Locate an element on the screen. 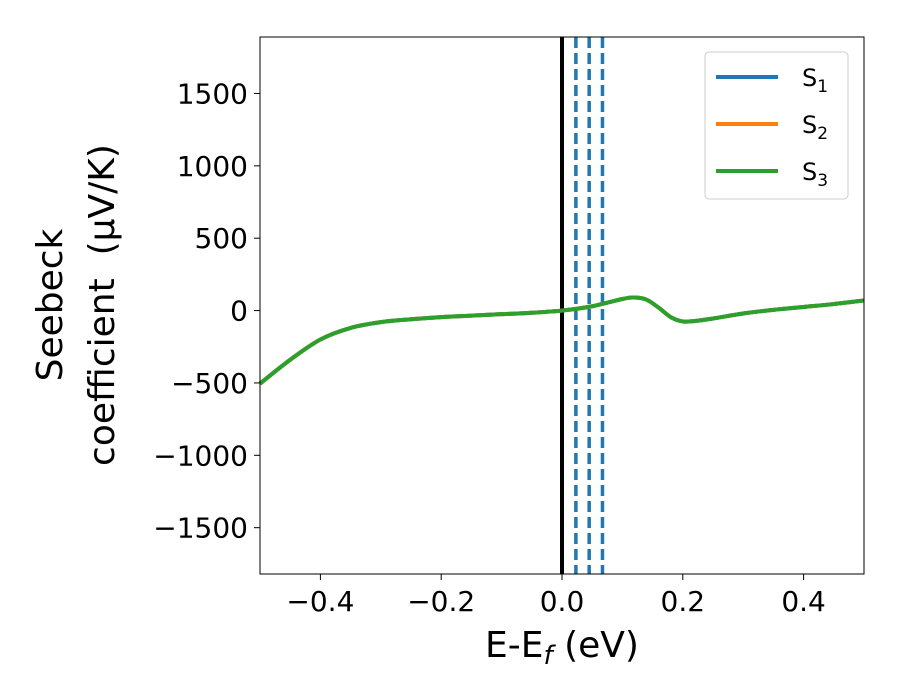 This screenshot has height=700, width=900. y-tick-label: −1500 is located at coordinates (200, 528).